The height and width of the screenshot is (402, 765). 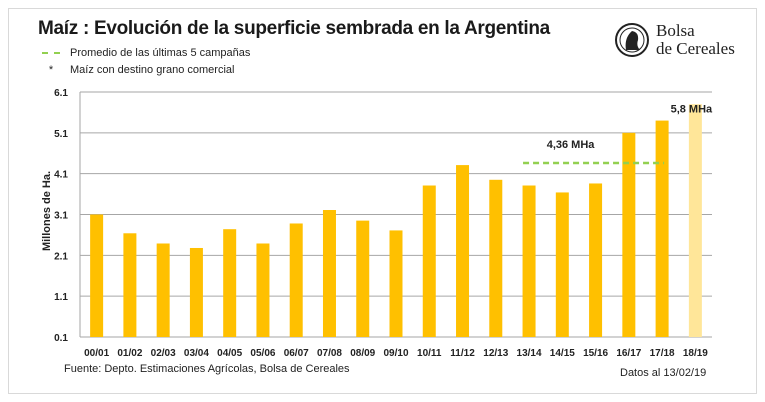 What do you see at coordinates (97, 275) in the screenshot?
I see `bar-00/01` at bounding box center [97, 275].